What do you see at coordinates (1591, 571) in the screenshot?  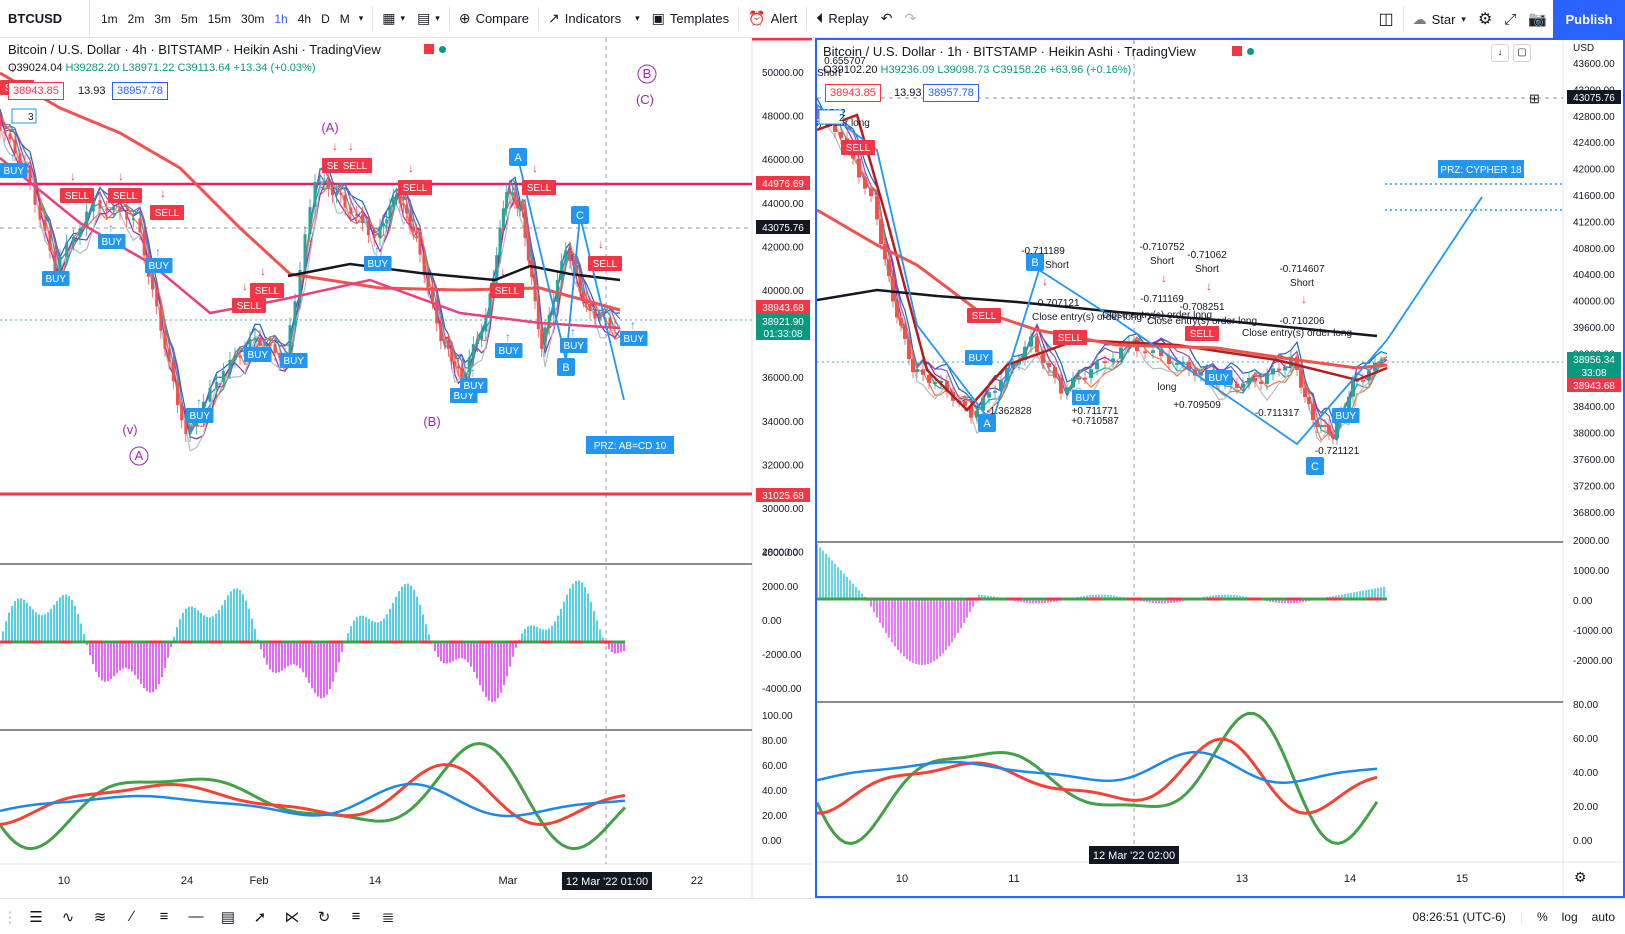 I see `macd-tick: 1000.00` at bounding box center [1591, 571].